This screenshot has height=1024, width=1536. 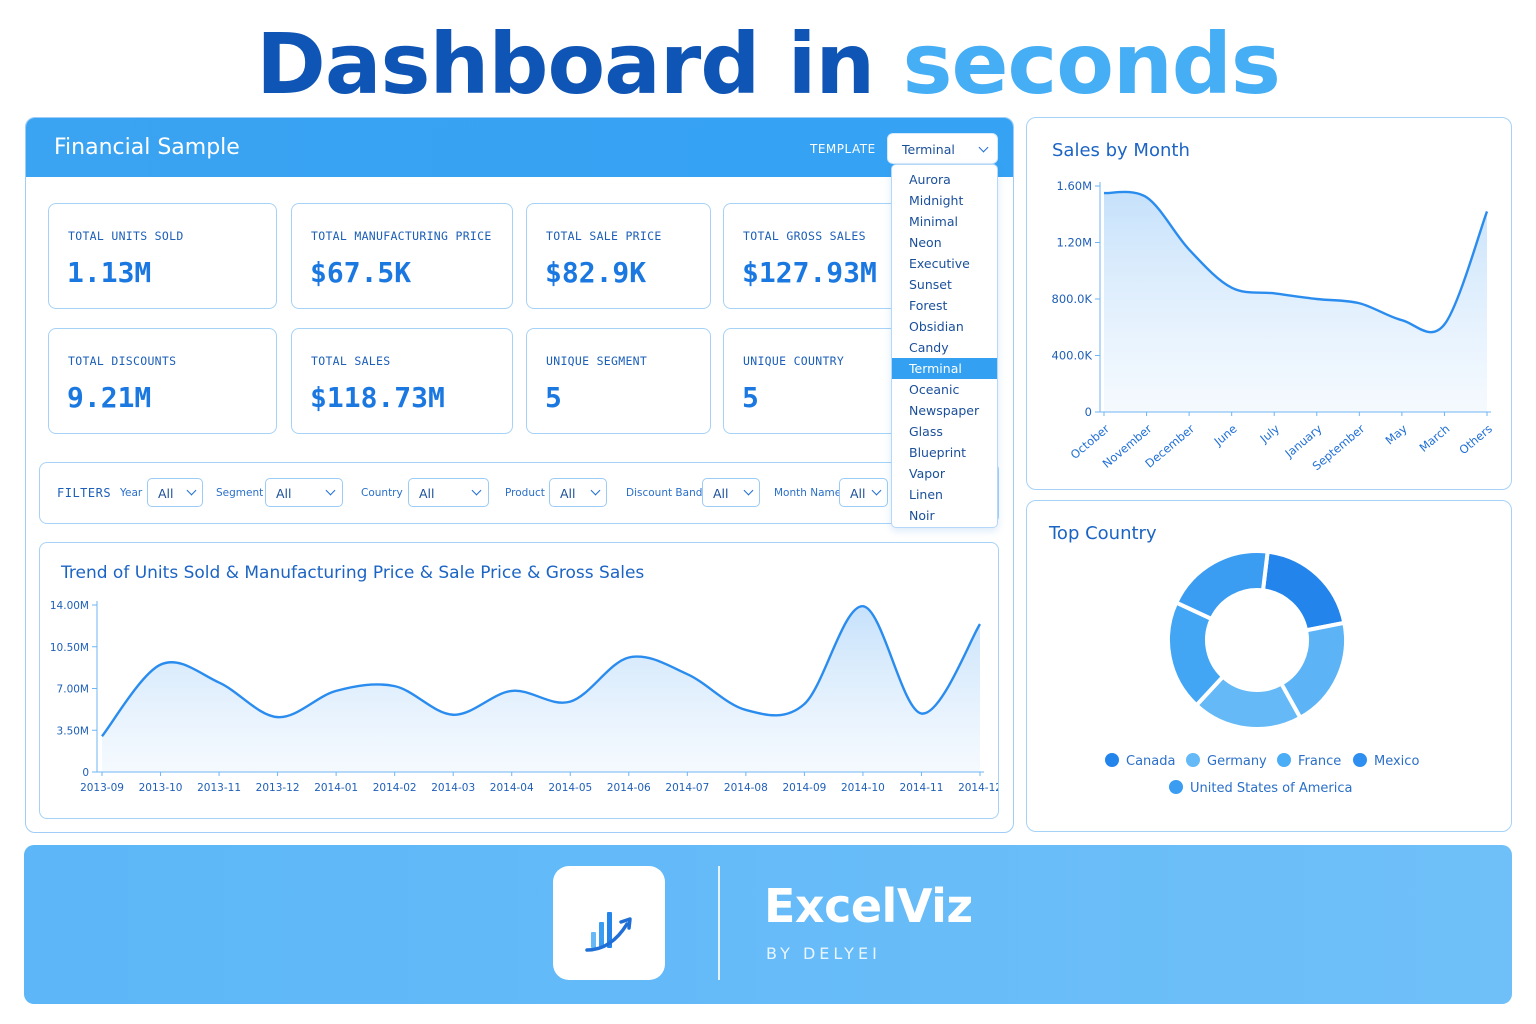 I want to click on y-tick-label: 10.50M, so click(x=69, y=648).